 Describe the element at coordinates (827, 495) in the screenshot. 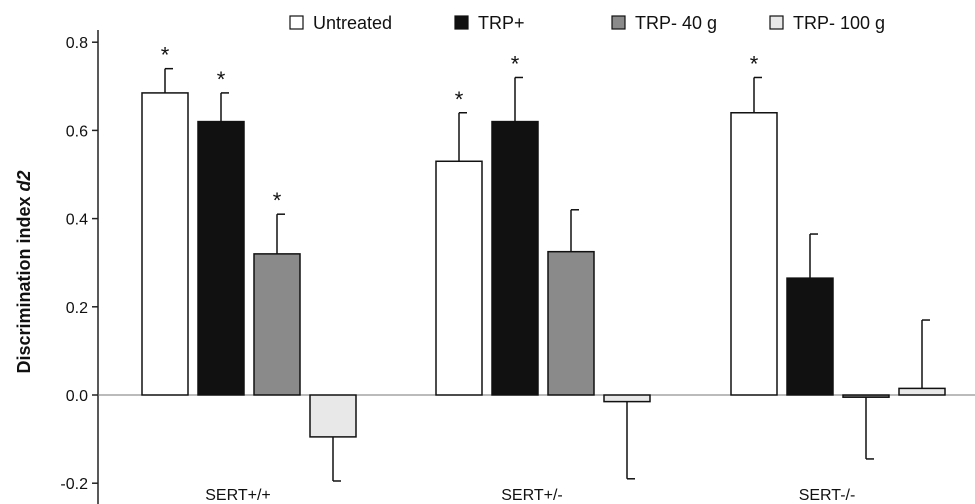

I see `category-label: SERT-/-` at that location.